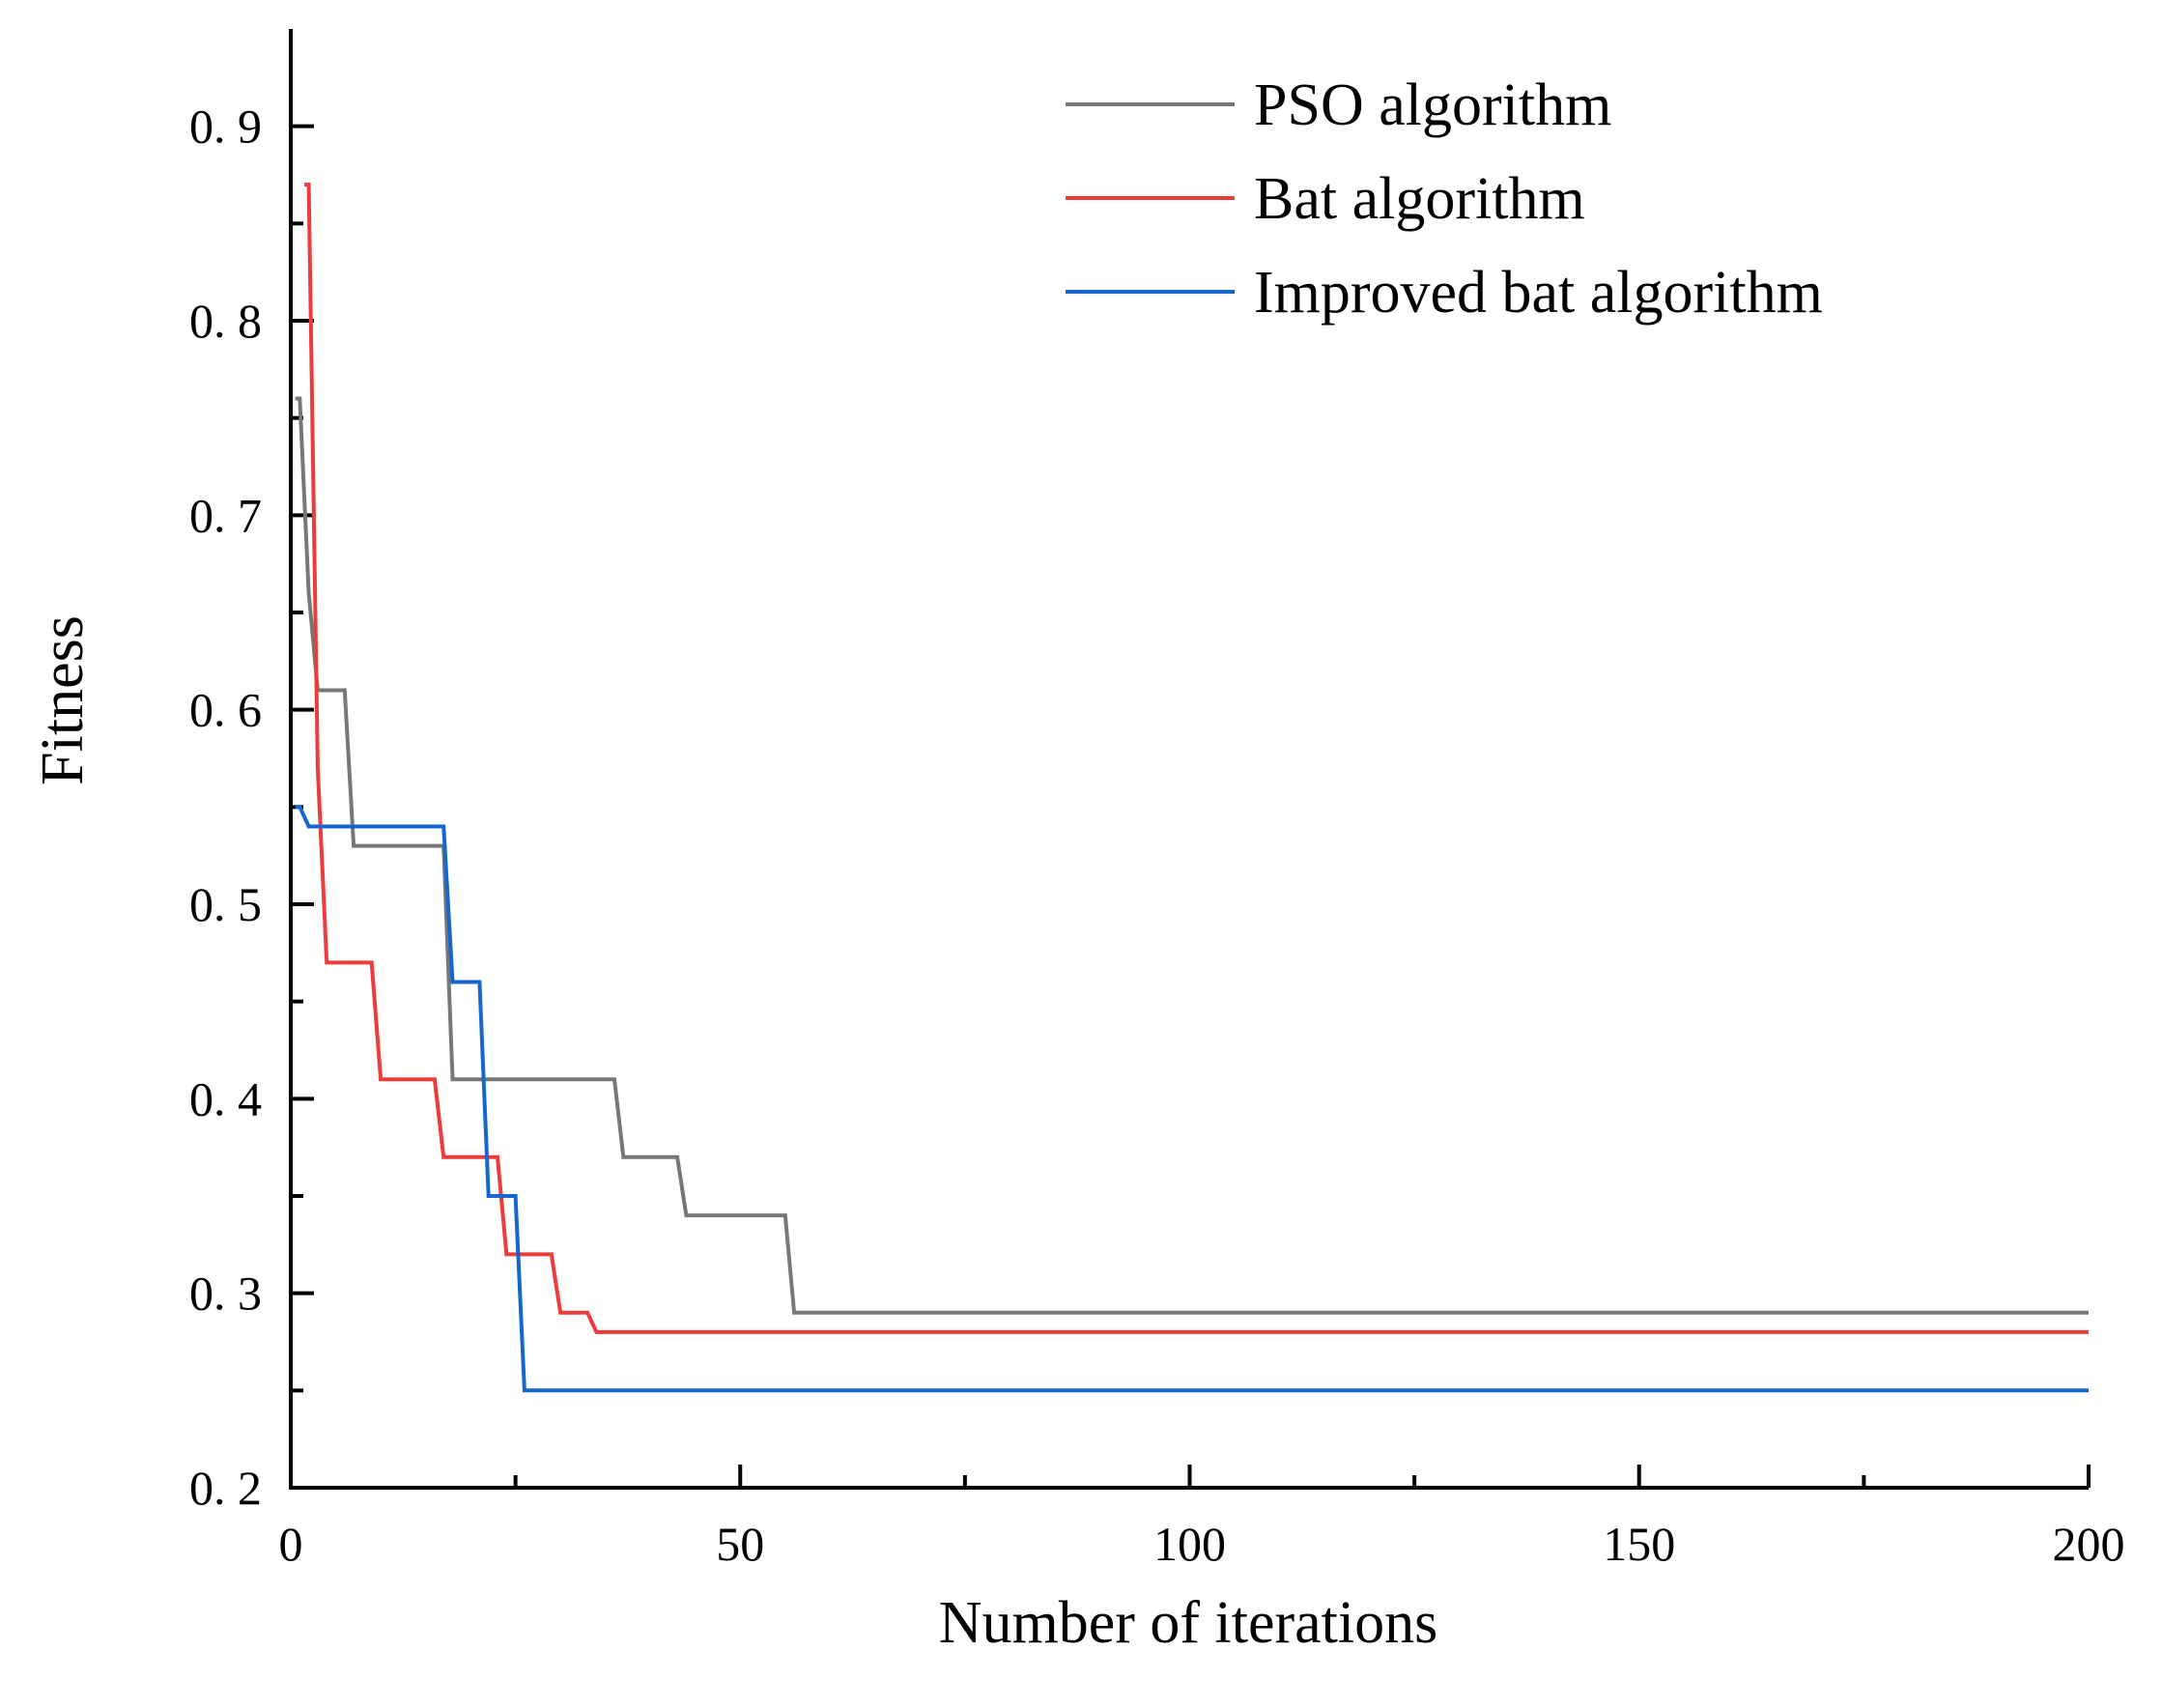 The height and width of the screenshot is (1708, 2162). Describe the element at coordinates (740, 1544) in the screenshot. I see `x-tick-label: 50` at that location.